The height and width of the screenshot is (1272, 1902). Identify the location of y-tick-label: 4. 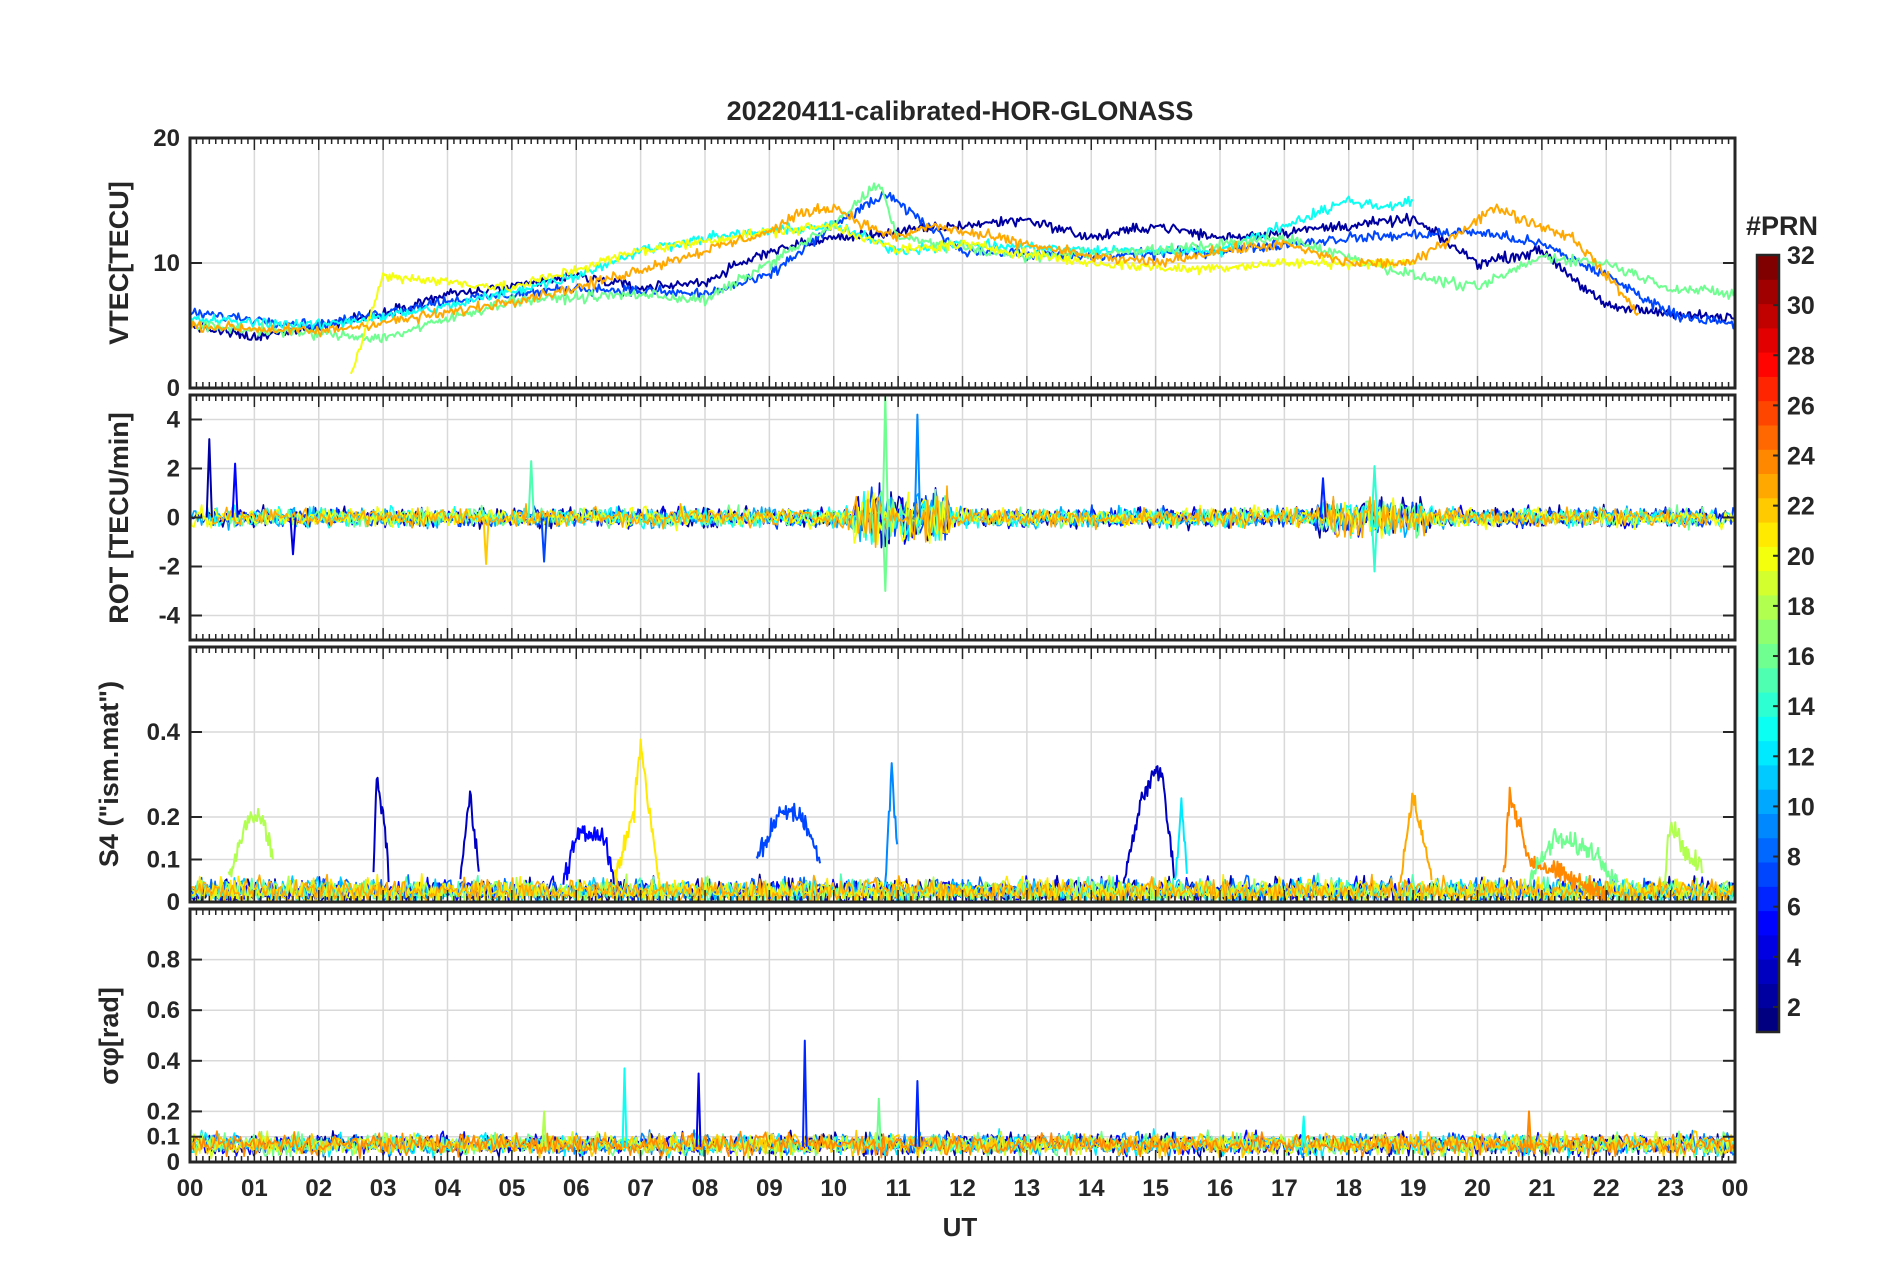
(174, 420).